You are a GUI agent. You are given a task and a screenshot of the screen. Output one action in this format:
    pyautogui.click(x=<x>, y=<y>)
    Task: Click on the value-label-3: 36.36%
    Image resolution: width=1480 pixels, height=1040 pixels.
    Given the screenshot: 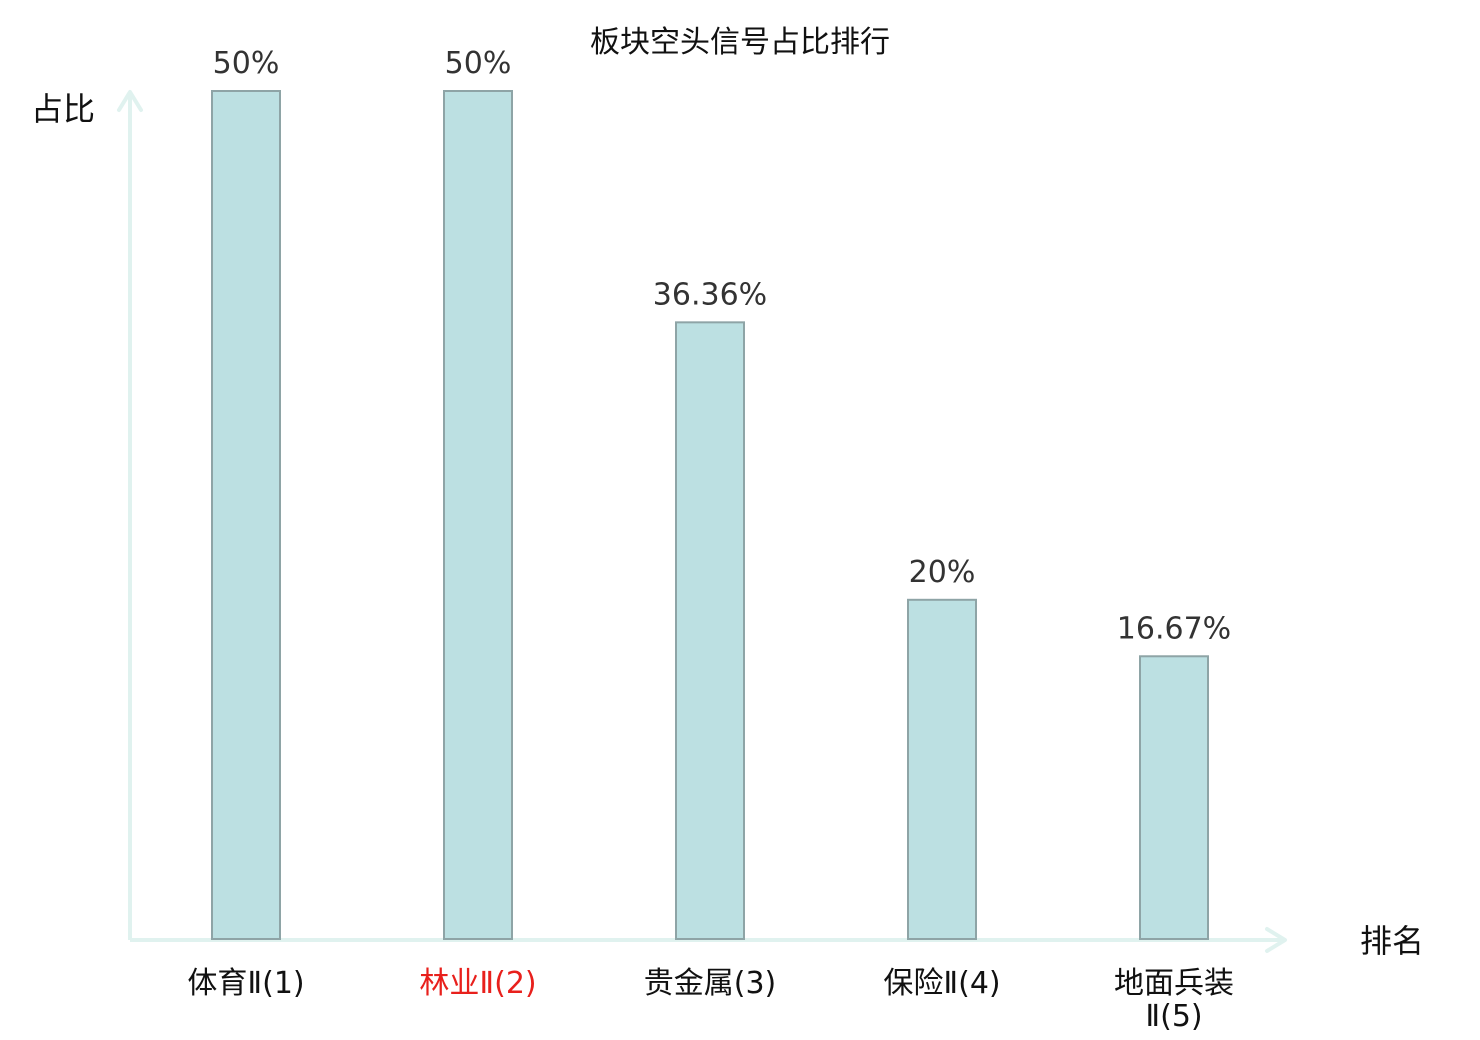 What is the action you would take?
    pyautogui.click(x=710, y=294)
    